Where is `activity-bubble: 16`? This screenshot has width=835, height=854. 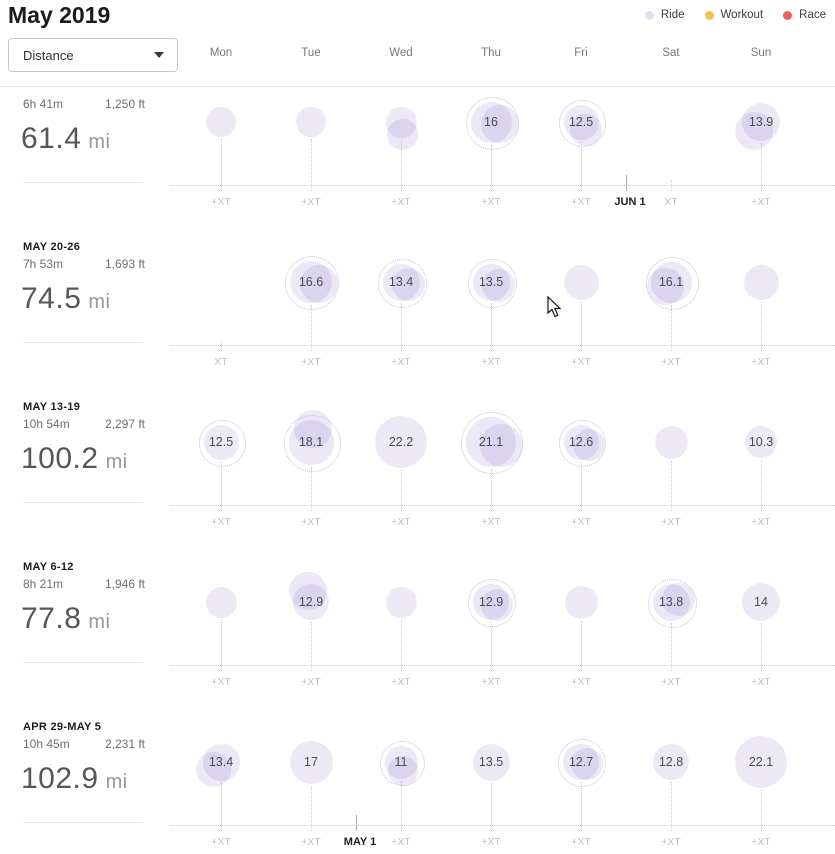 activity-bubble: 16 is located at coordinates (491, 122).